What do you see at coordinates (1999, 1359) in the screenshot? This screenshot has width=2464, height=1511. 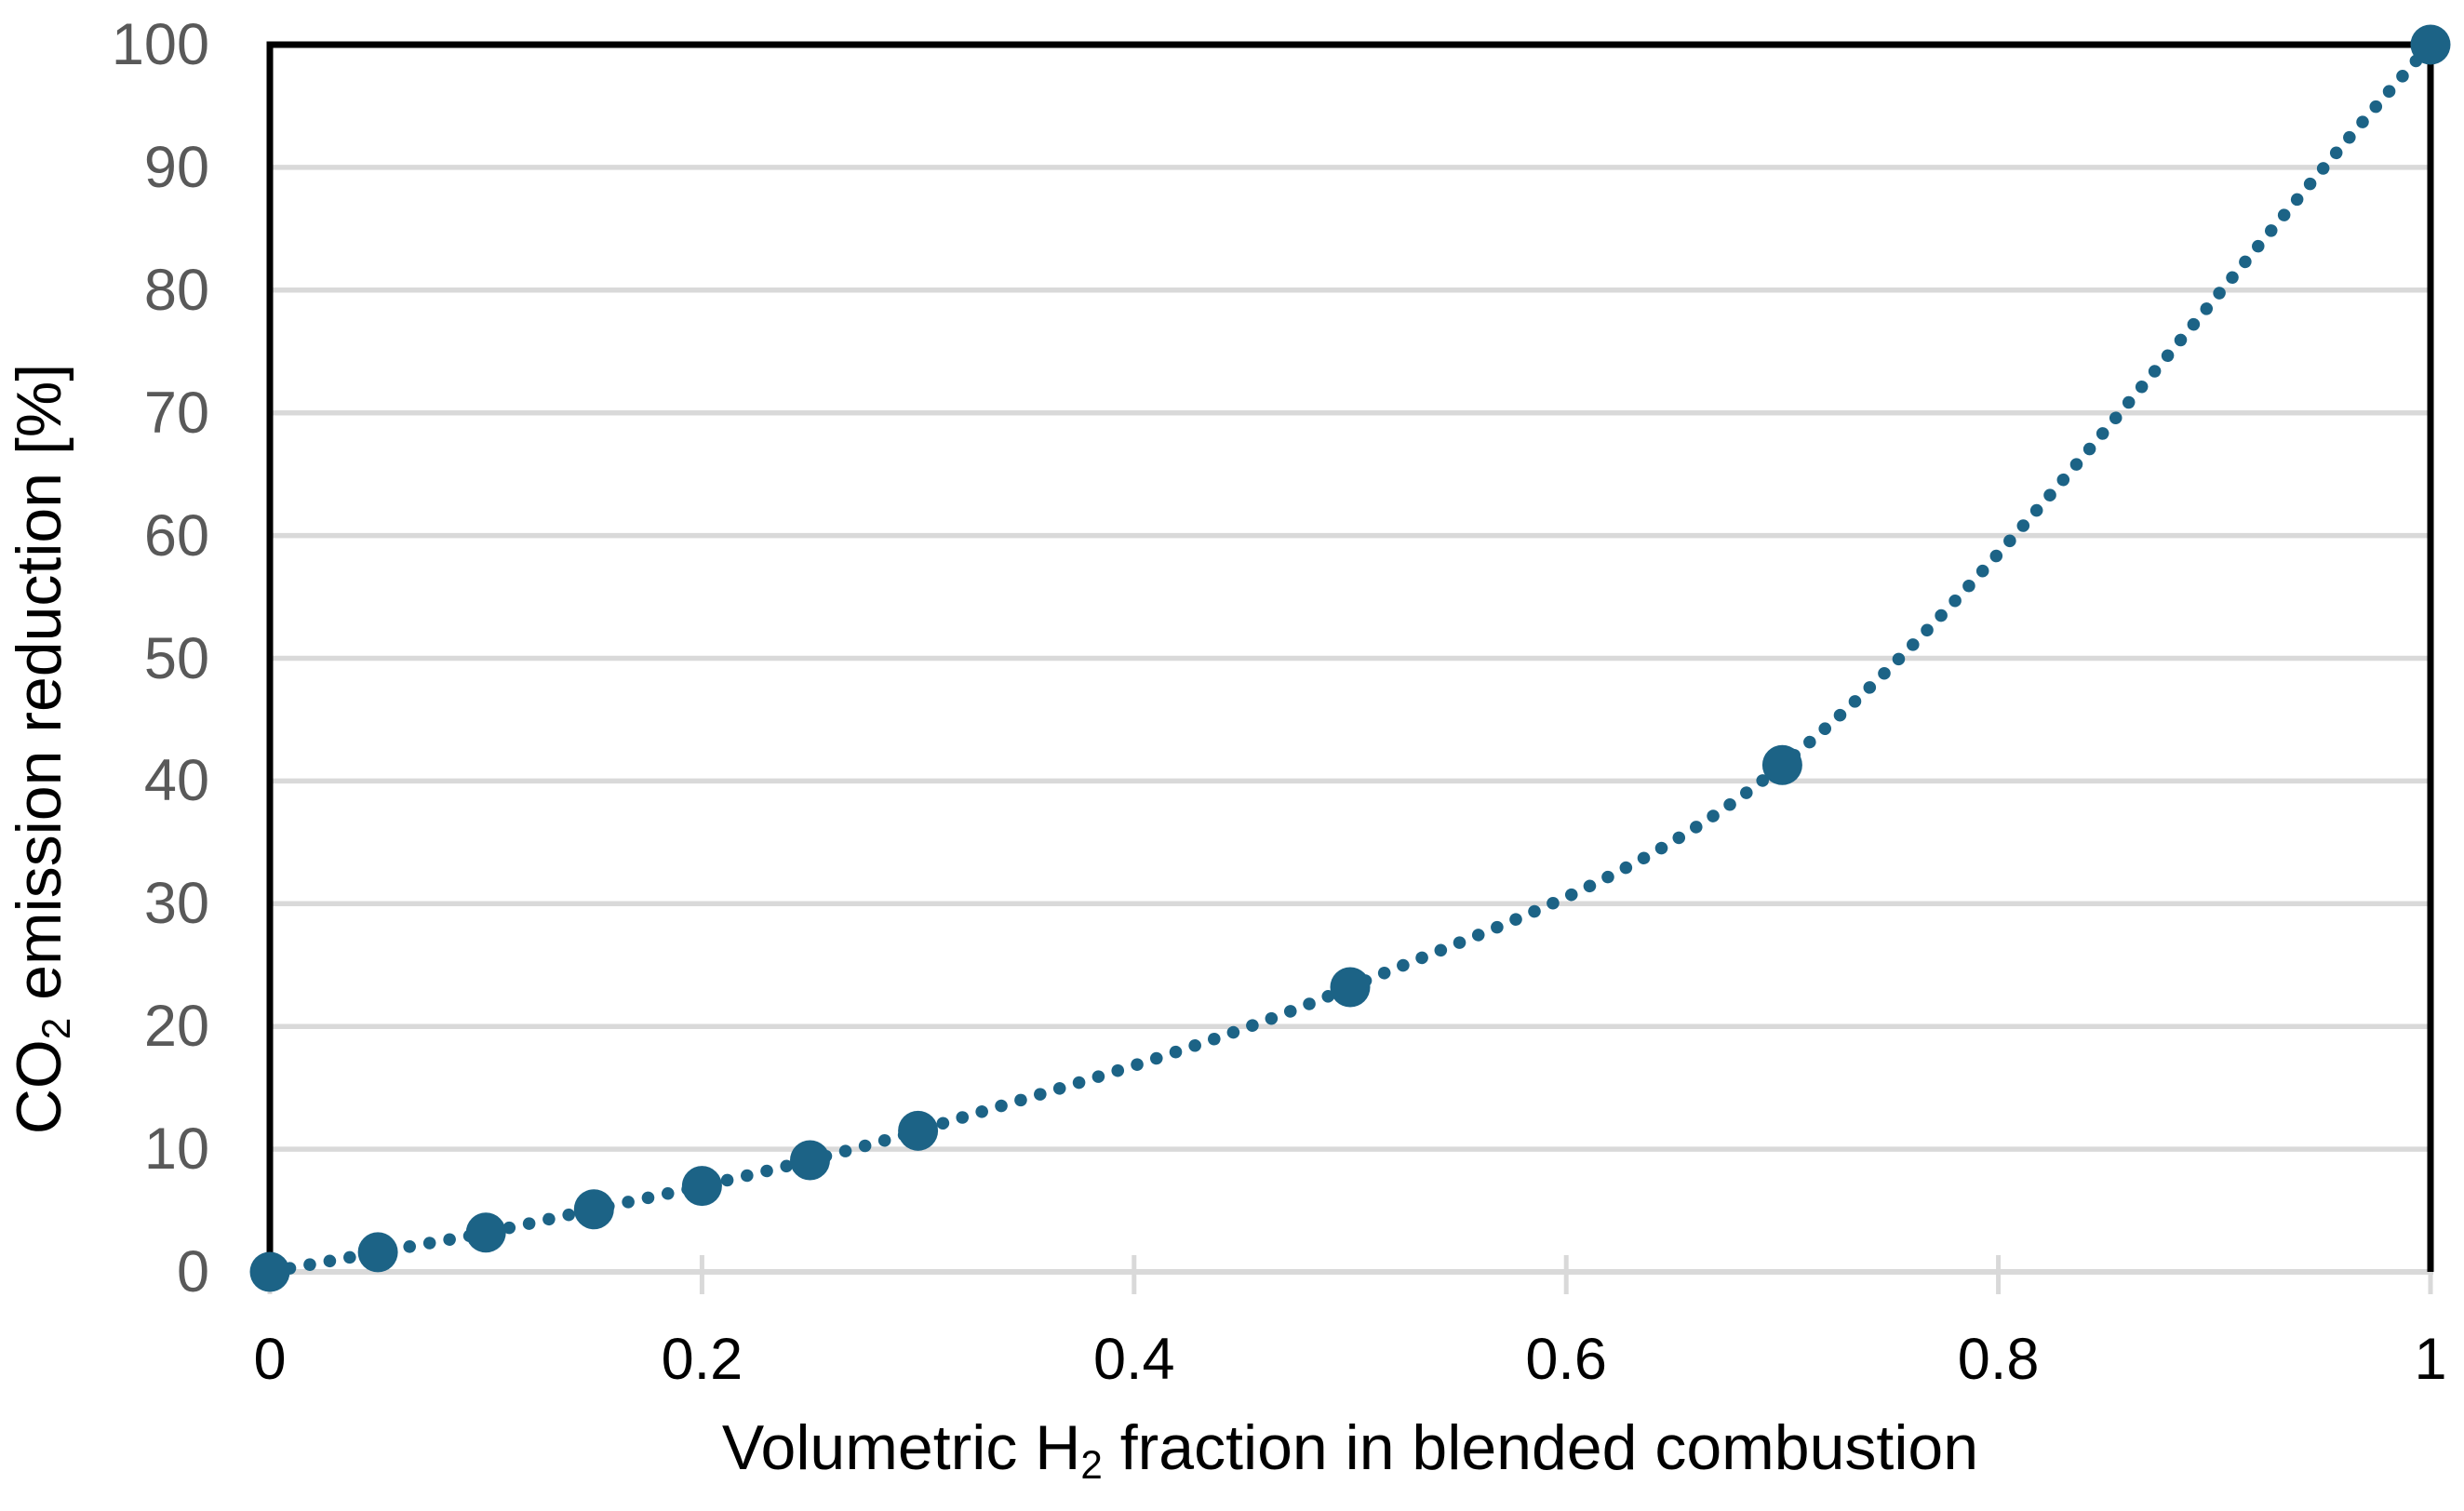 I see `x-tick-label: 0.8` at bounding box center [1999, 1359].